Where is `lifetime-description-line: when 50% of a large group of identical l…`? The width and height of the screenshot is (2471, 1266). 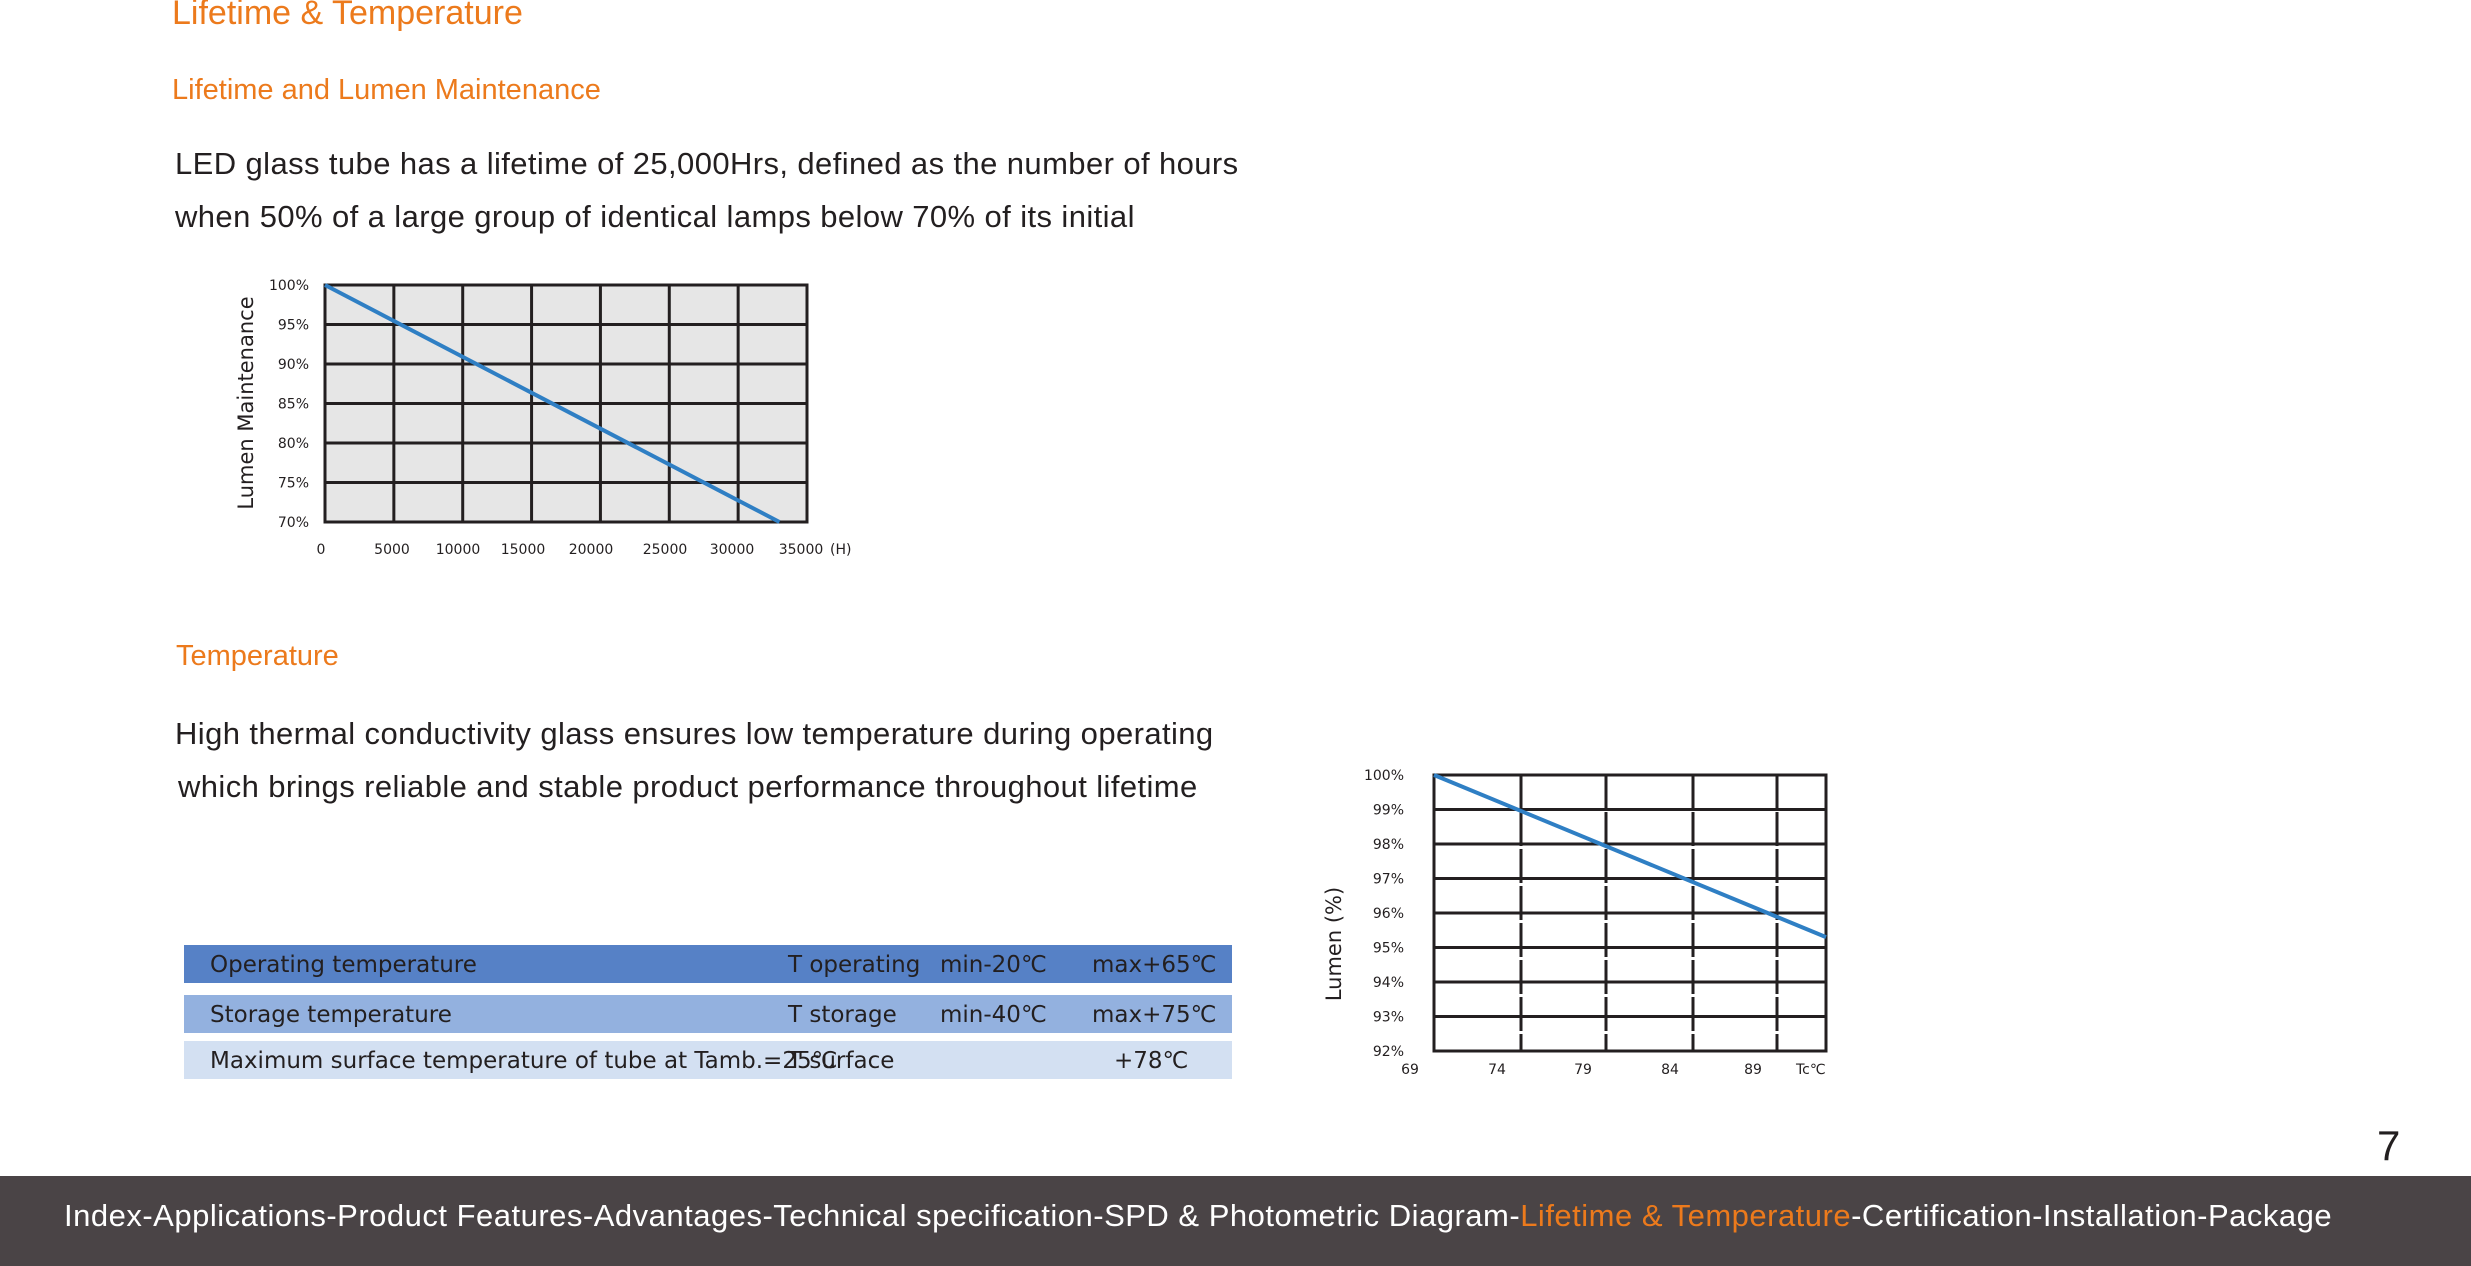 lifetime-description-line: when 50% of a large group of identical l… is located at coordinates (655, 216).